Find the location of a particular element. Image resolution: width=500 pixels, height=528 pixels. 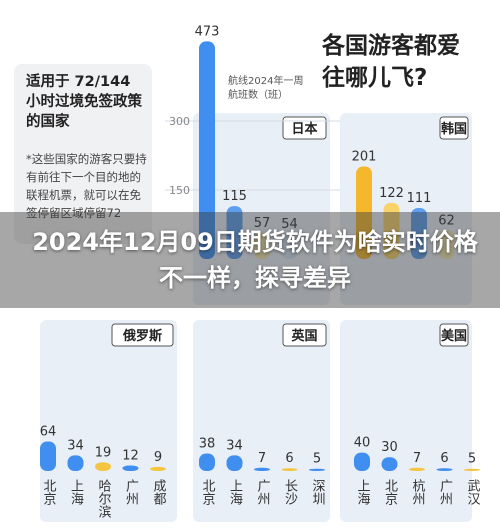

panel-title: 日本 is located at coordinates (304, 129).